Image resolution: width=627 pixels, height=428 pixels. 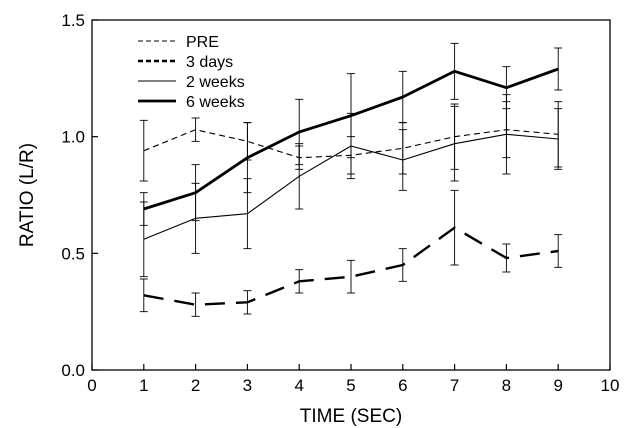 What do you see at coordinates (73, 137) in the screenshot?
I see `y-tick-label: 1.0` at bounding box center [73, 137].